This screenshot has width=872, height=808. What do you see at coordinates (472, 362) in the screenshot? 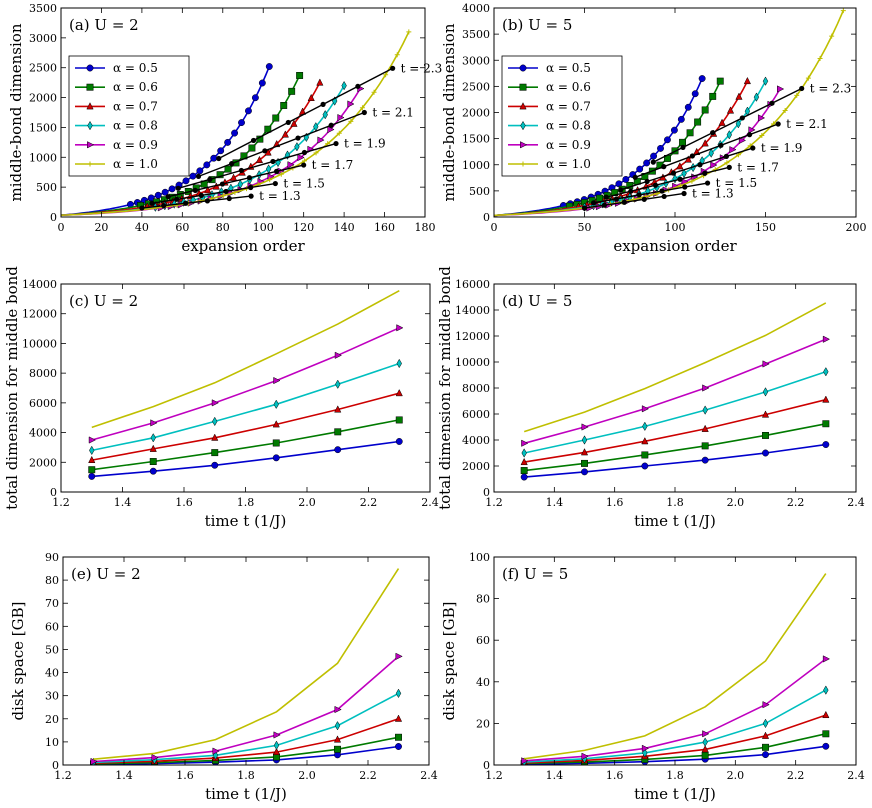
I see `y-tick-label: 10000` at bounding box center [472, 362].